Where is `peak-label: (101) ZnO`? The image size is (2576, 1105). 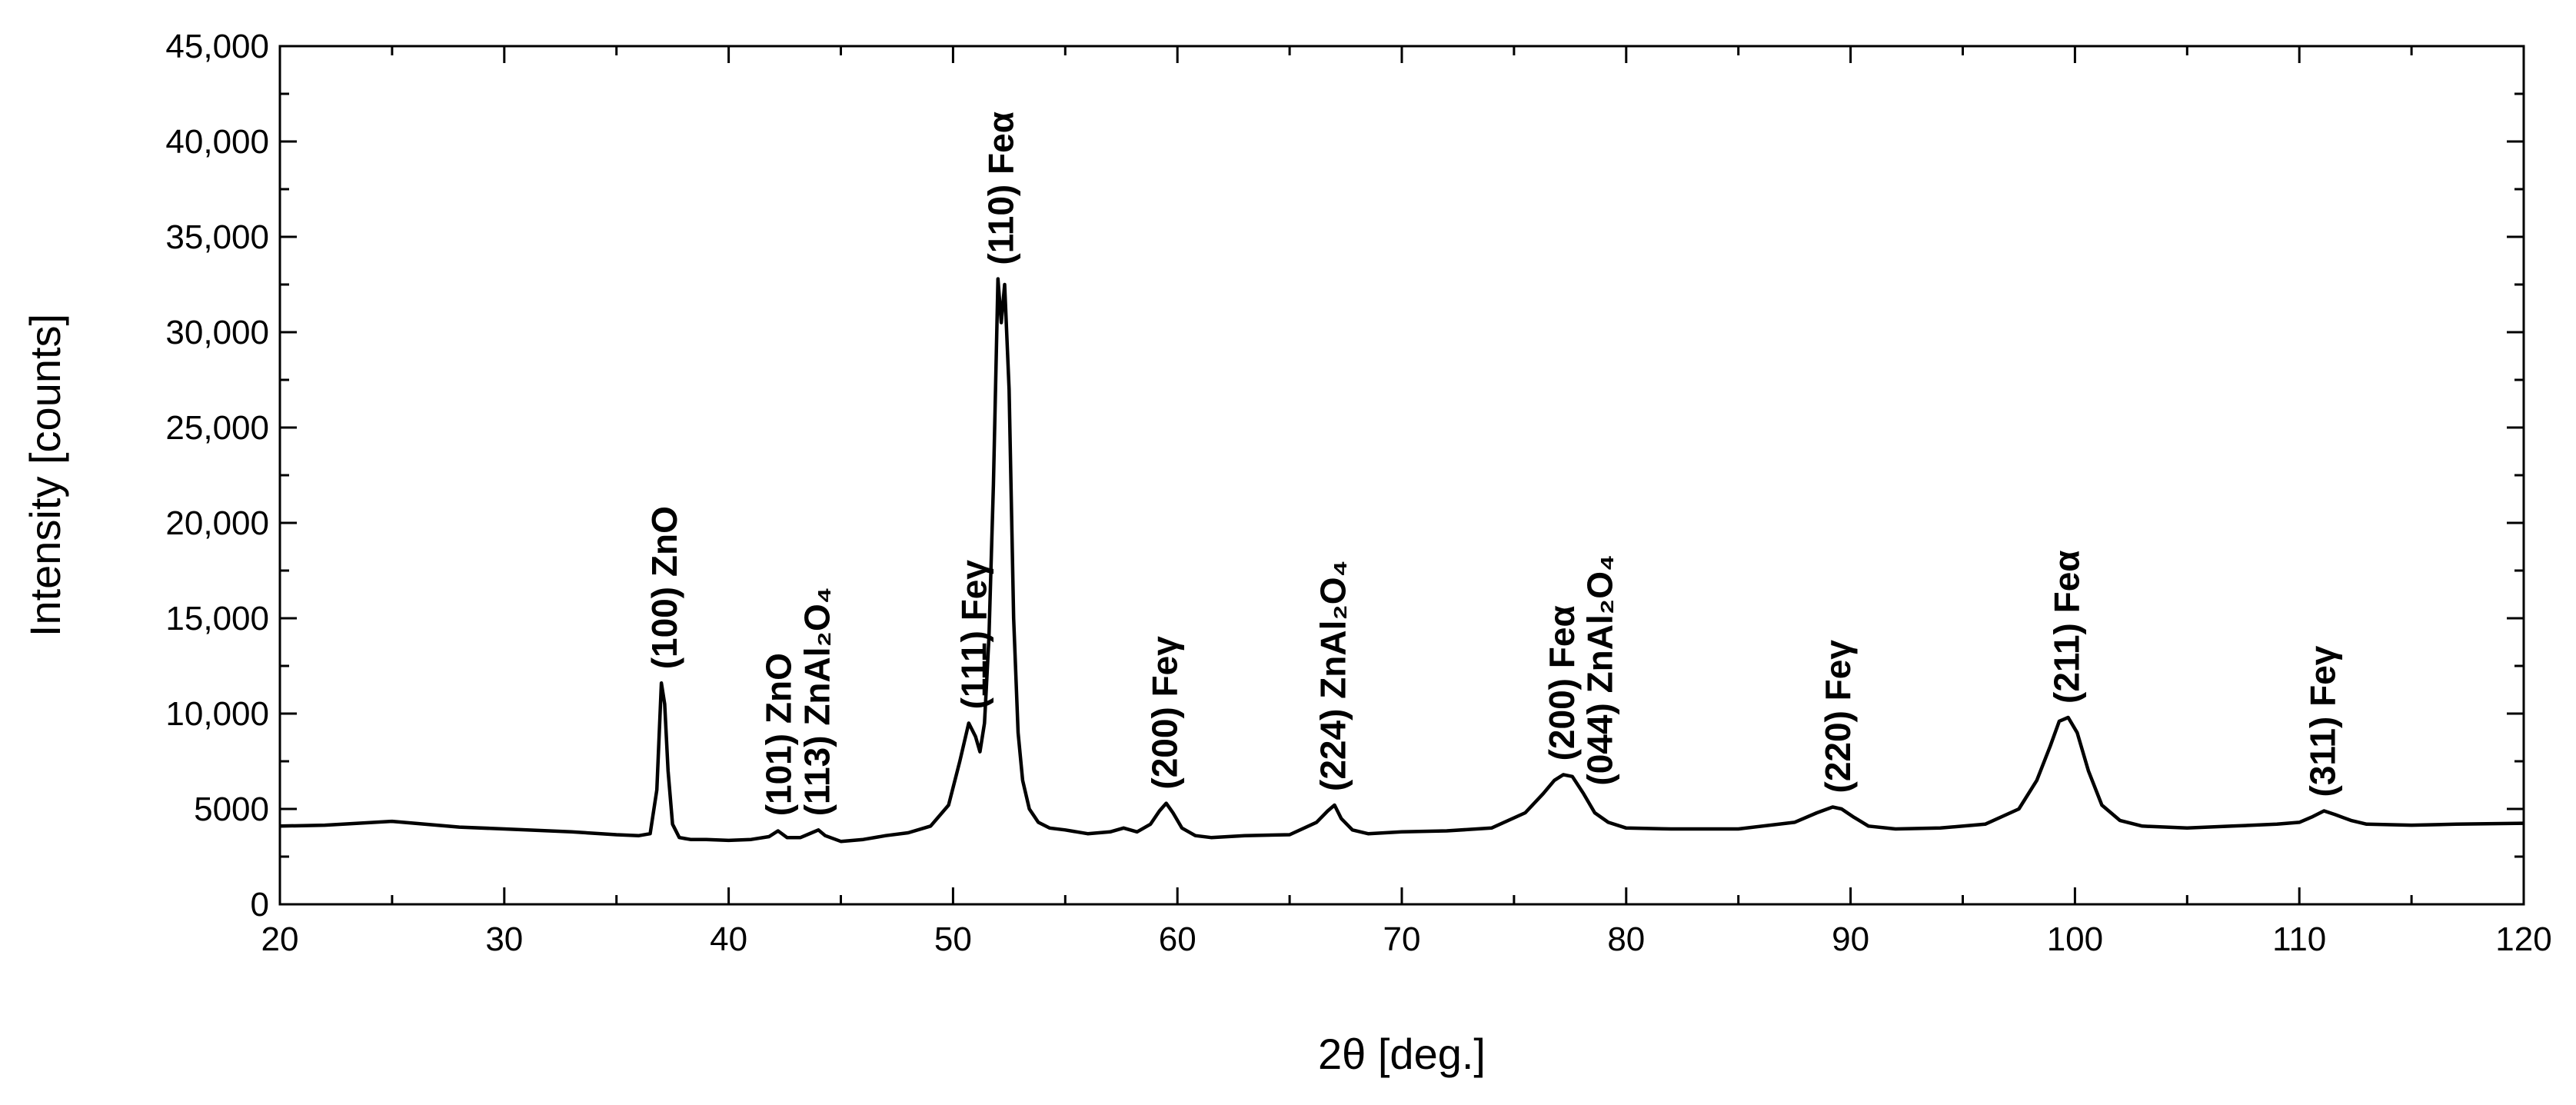
peak-label: (101) ZnO is located at coordinates (779, 735).